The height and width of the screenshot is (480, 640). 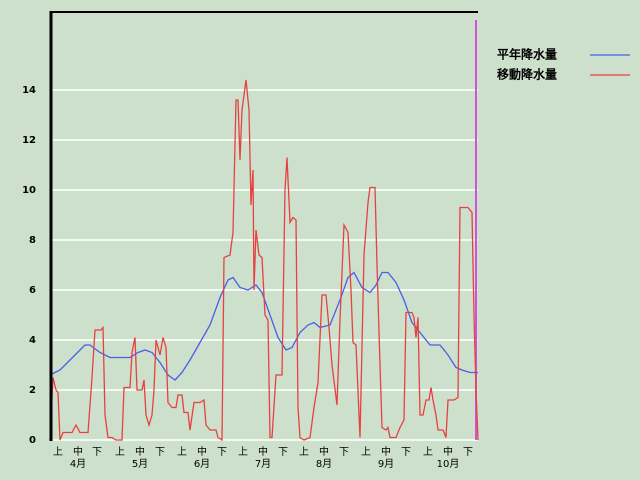 What do you see at coordinates (29, 90) in the screenshot?
I see `y-tick-label: 14` at bounding box center [29, 90].